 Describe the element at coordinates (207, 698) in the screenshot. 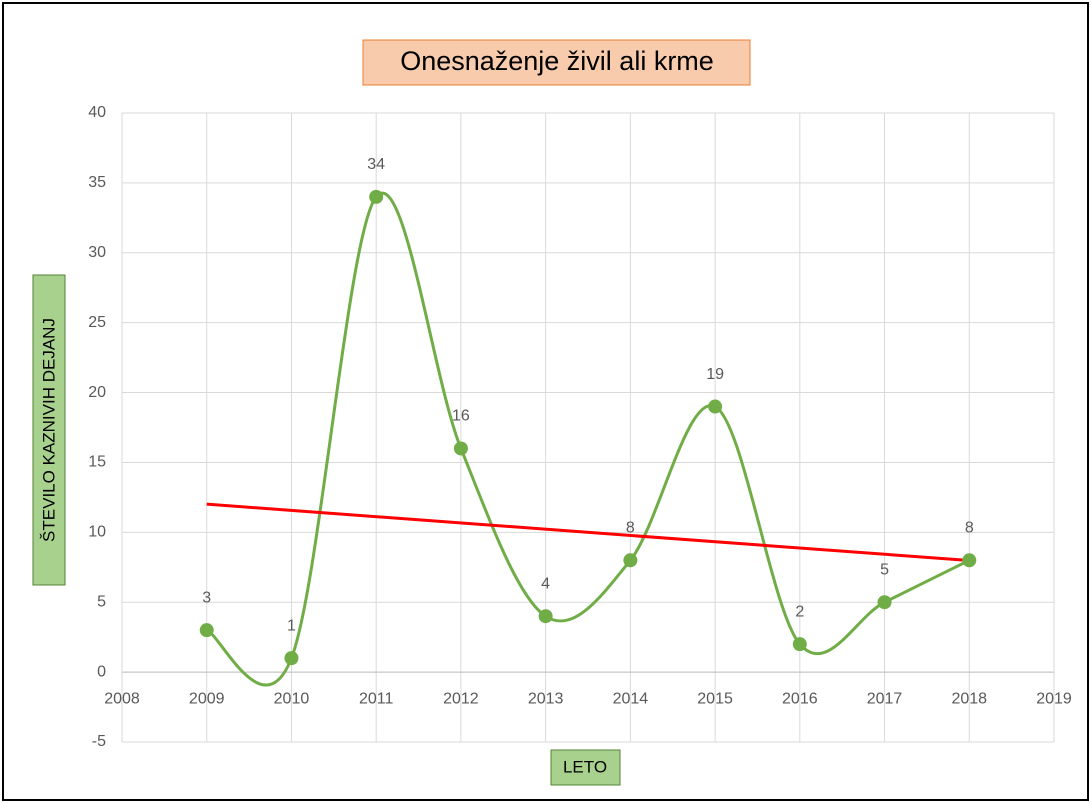

I see `x-tick-label: 2009` at that location.